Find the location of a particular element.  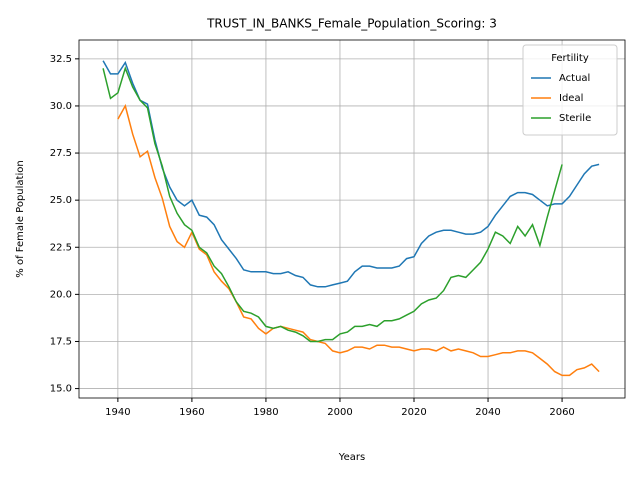

x-tick-label: 2020 is located at coordinates (413, 412).